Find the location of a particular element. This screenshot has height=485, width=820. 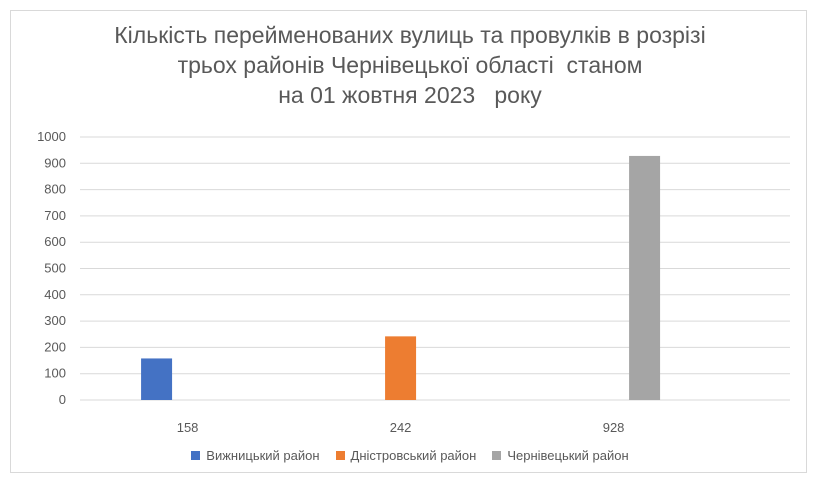

y-tick-label: 800 is located at coordinates (55, 189).